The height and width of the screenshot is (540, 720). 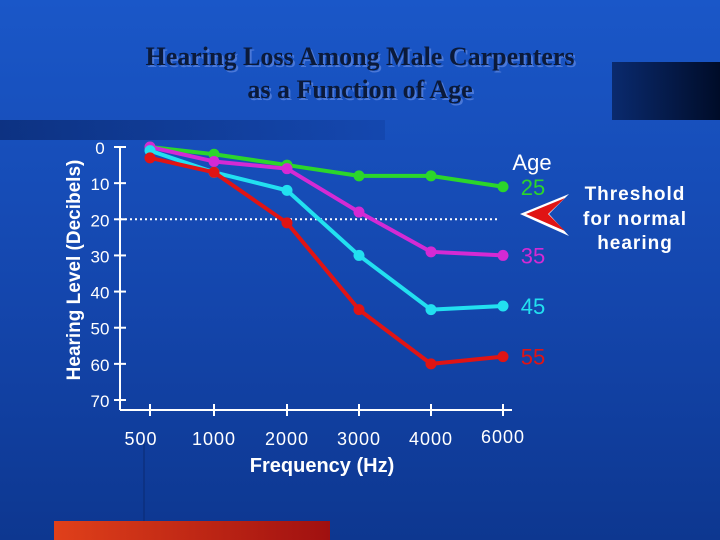 What do you see at coordinates (545, 214) in the screenshot?
I see `threshold-arrow` at bounding box center [545, 214].